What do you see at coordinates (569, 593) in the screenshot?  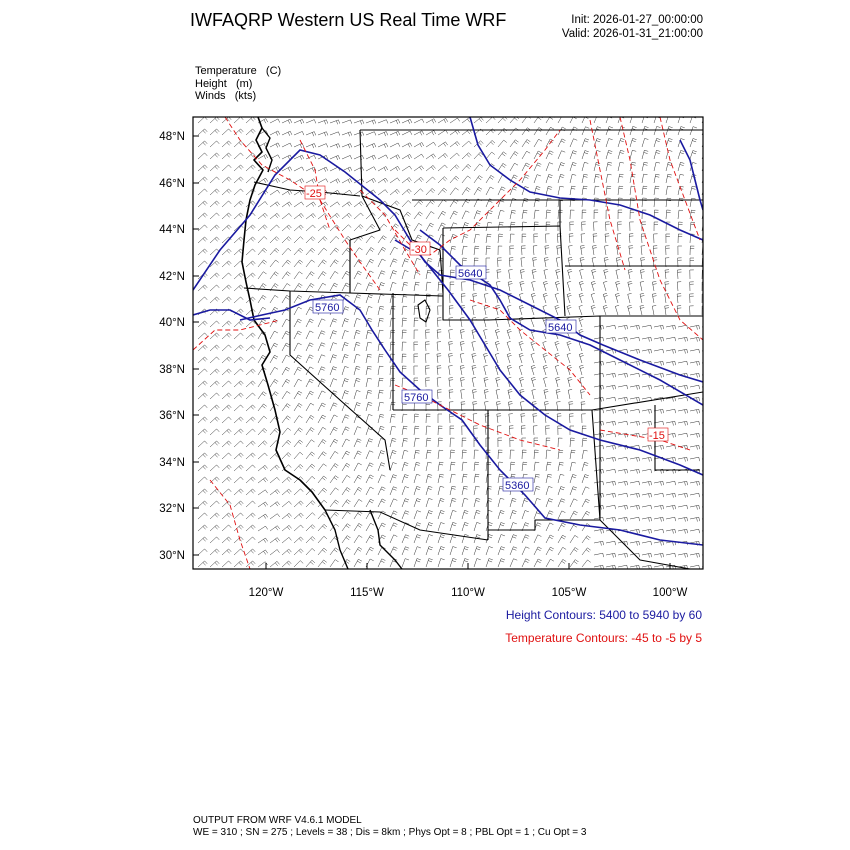 I see `lon-label: 105°W` at bounding box center [569, 593].